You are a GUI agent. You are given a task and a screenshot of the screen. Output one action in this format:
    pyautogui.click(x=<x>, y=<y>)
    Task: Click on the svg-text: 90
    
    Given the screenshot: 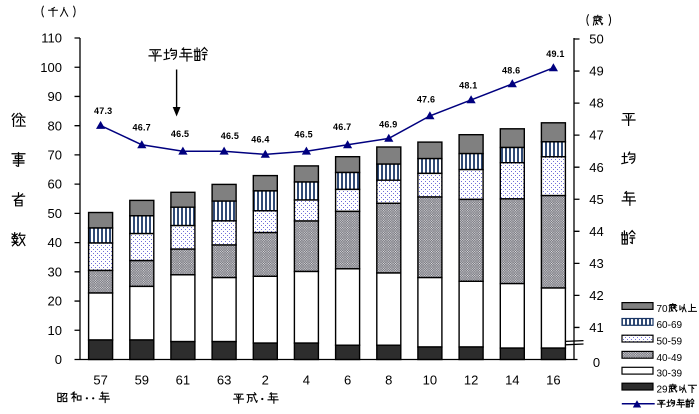 What is the action you would take?
    pyautogui.click(x=55, y=96)
    